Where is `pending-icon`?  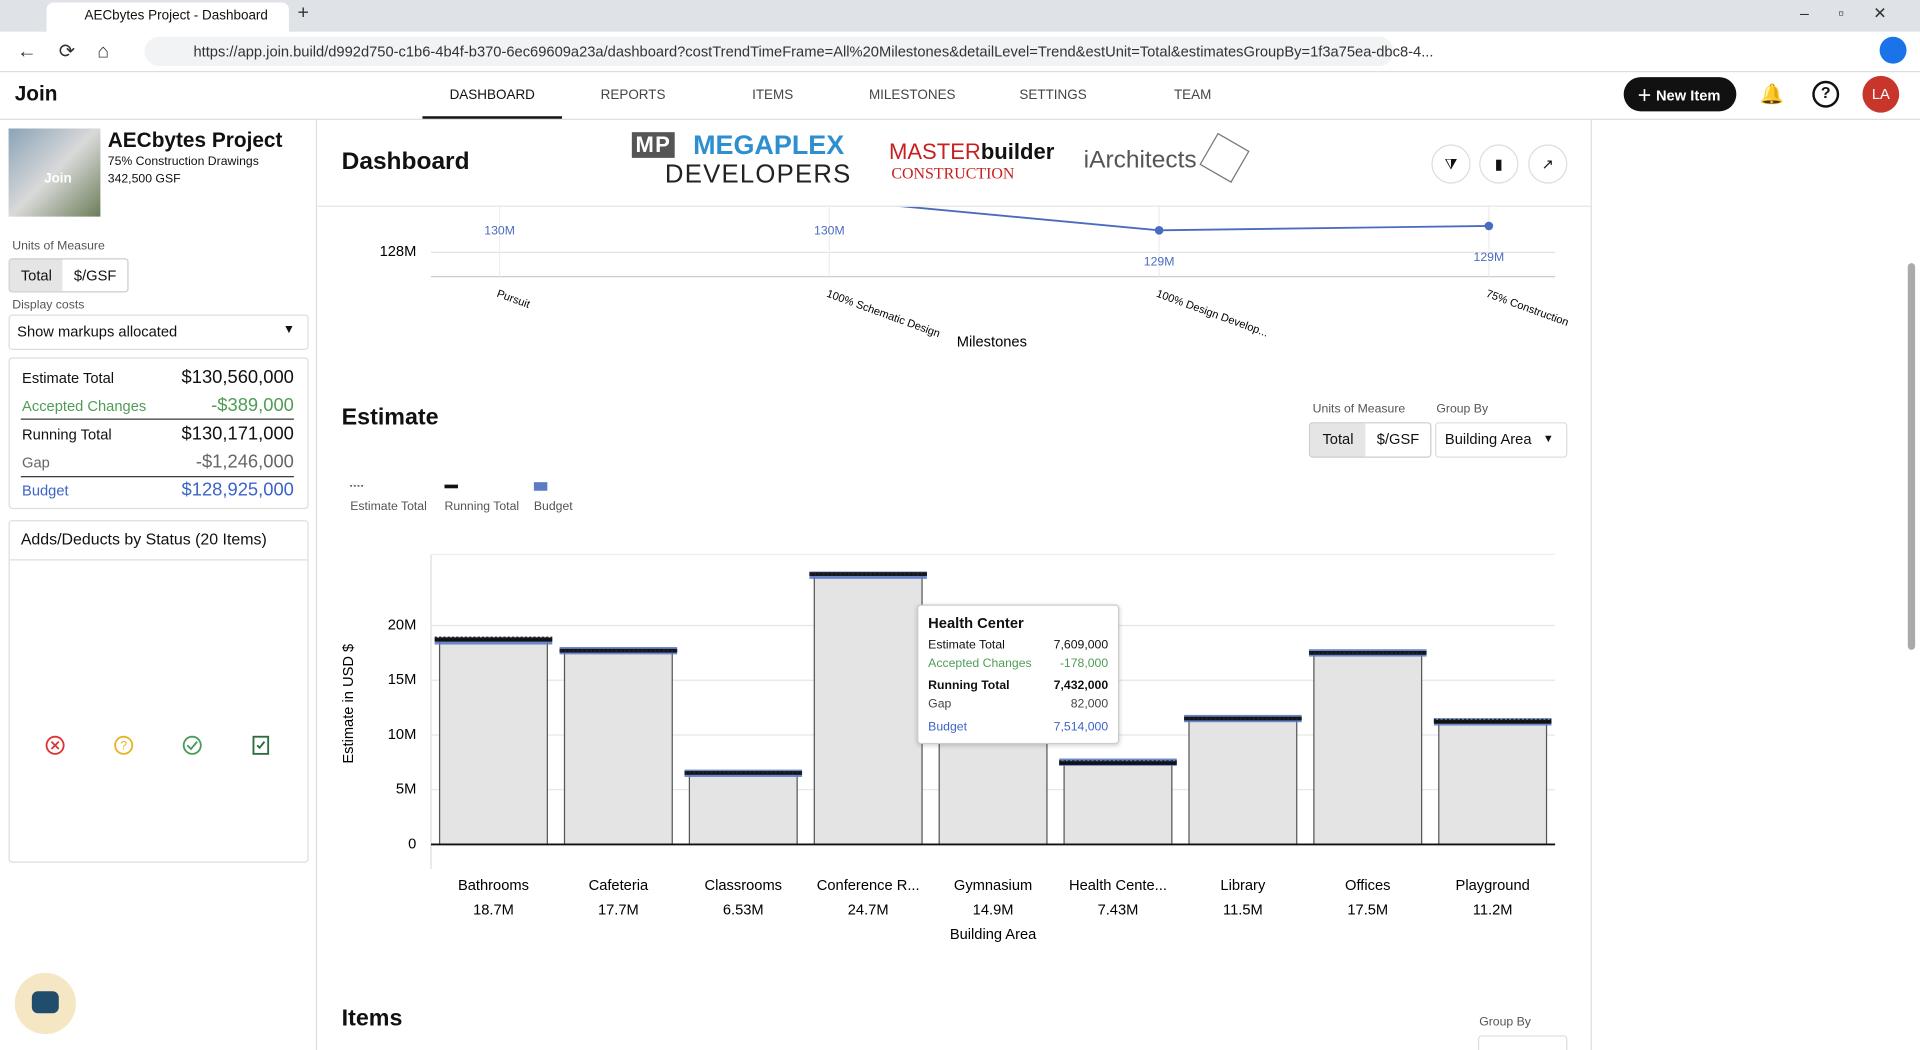 pending-icon is located at coordinates (124, 745).